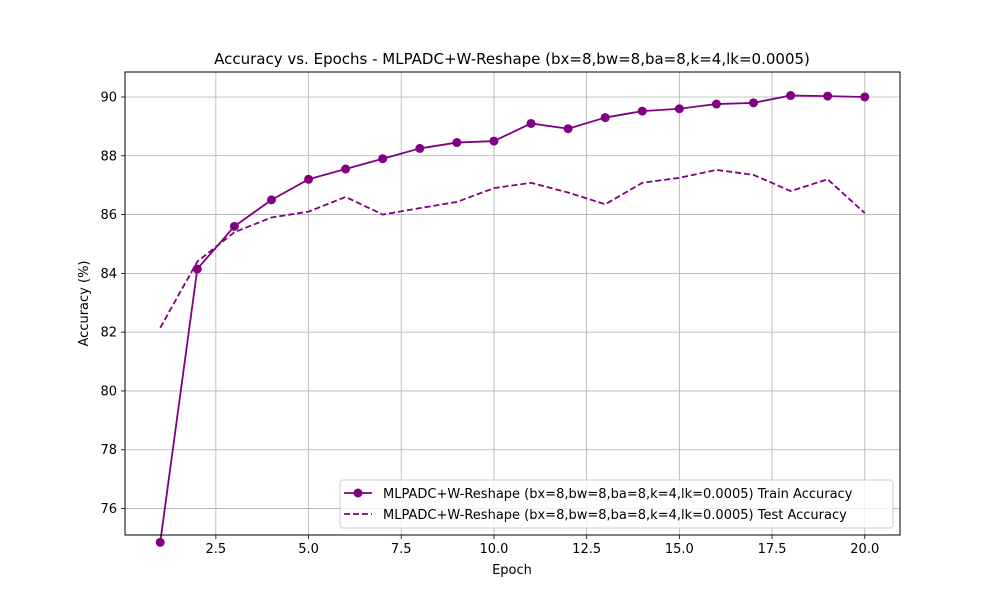  Describe the element at coordinates (108, 274) in the screenshot. I see `y-tick-label: 84` at that location.